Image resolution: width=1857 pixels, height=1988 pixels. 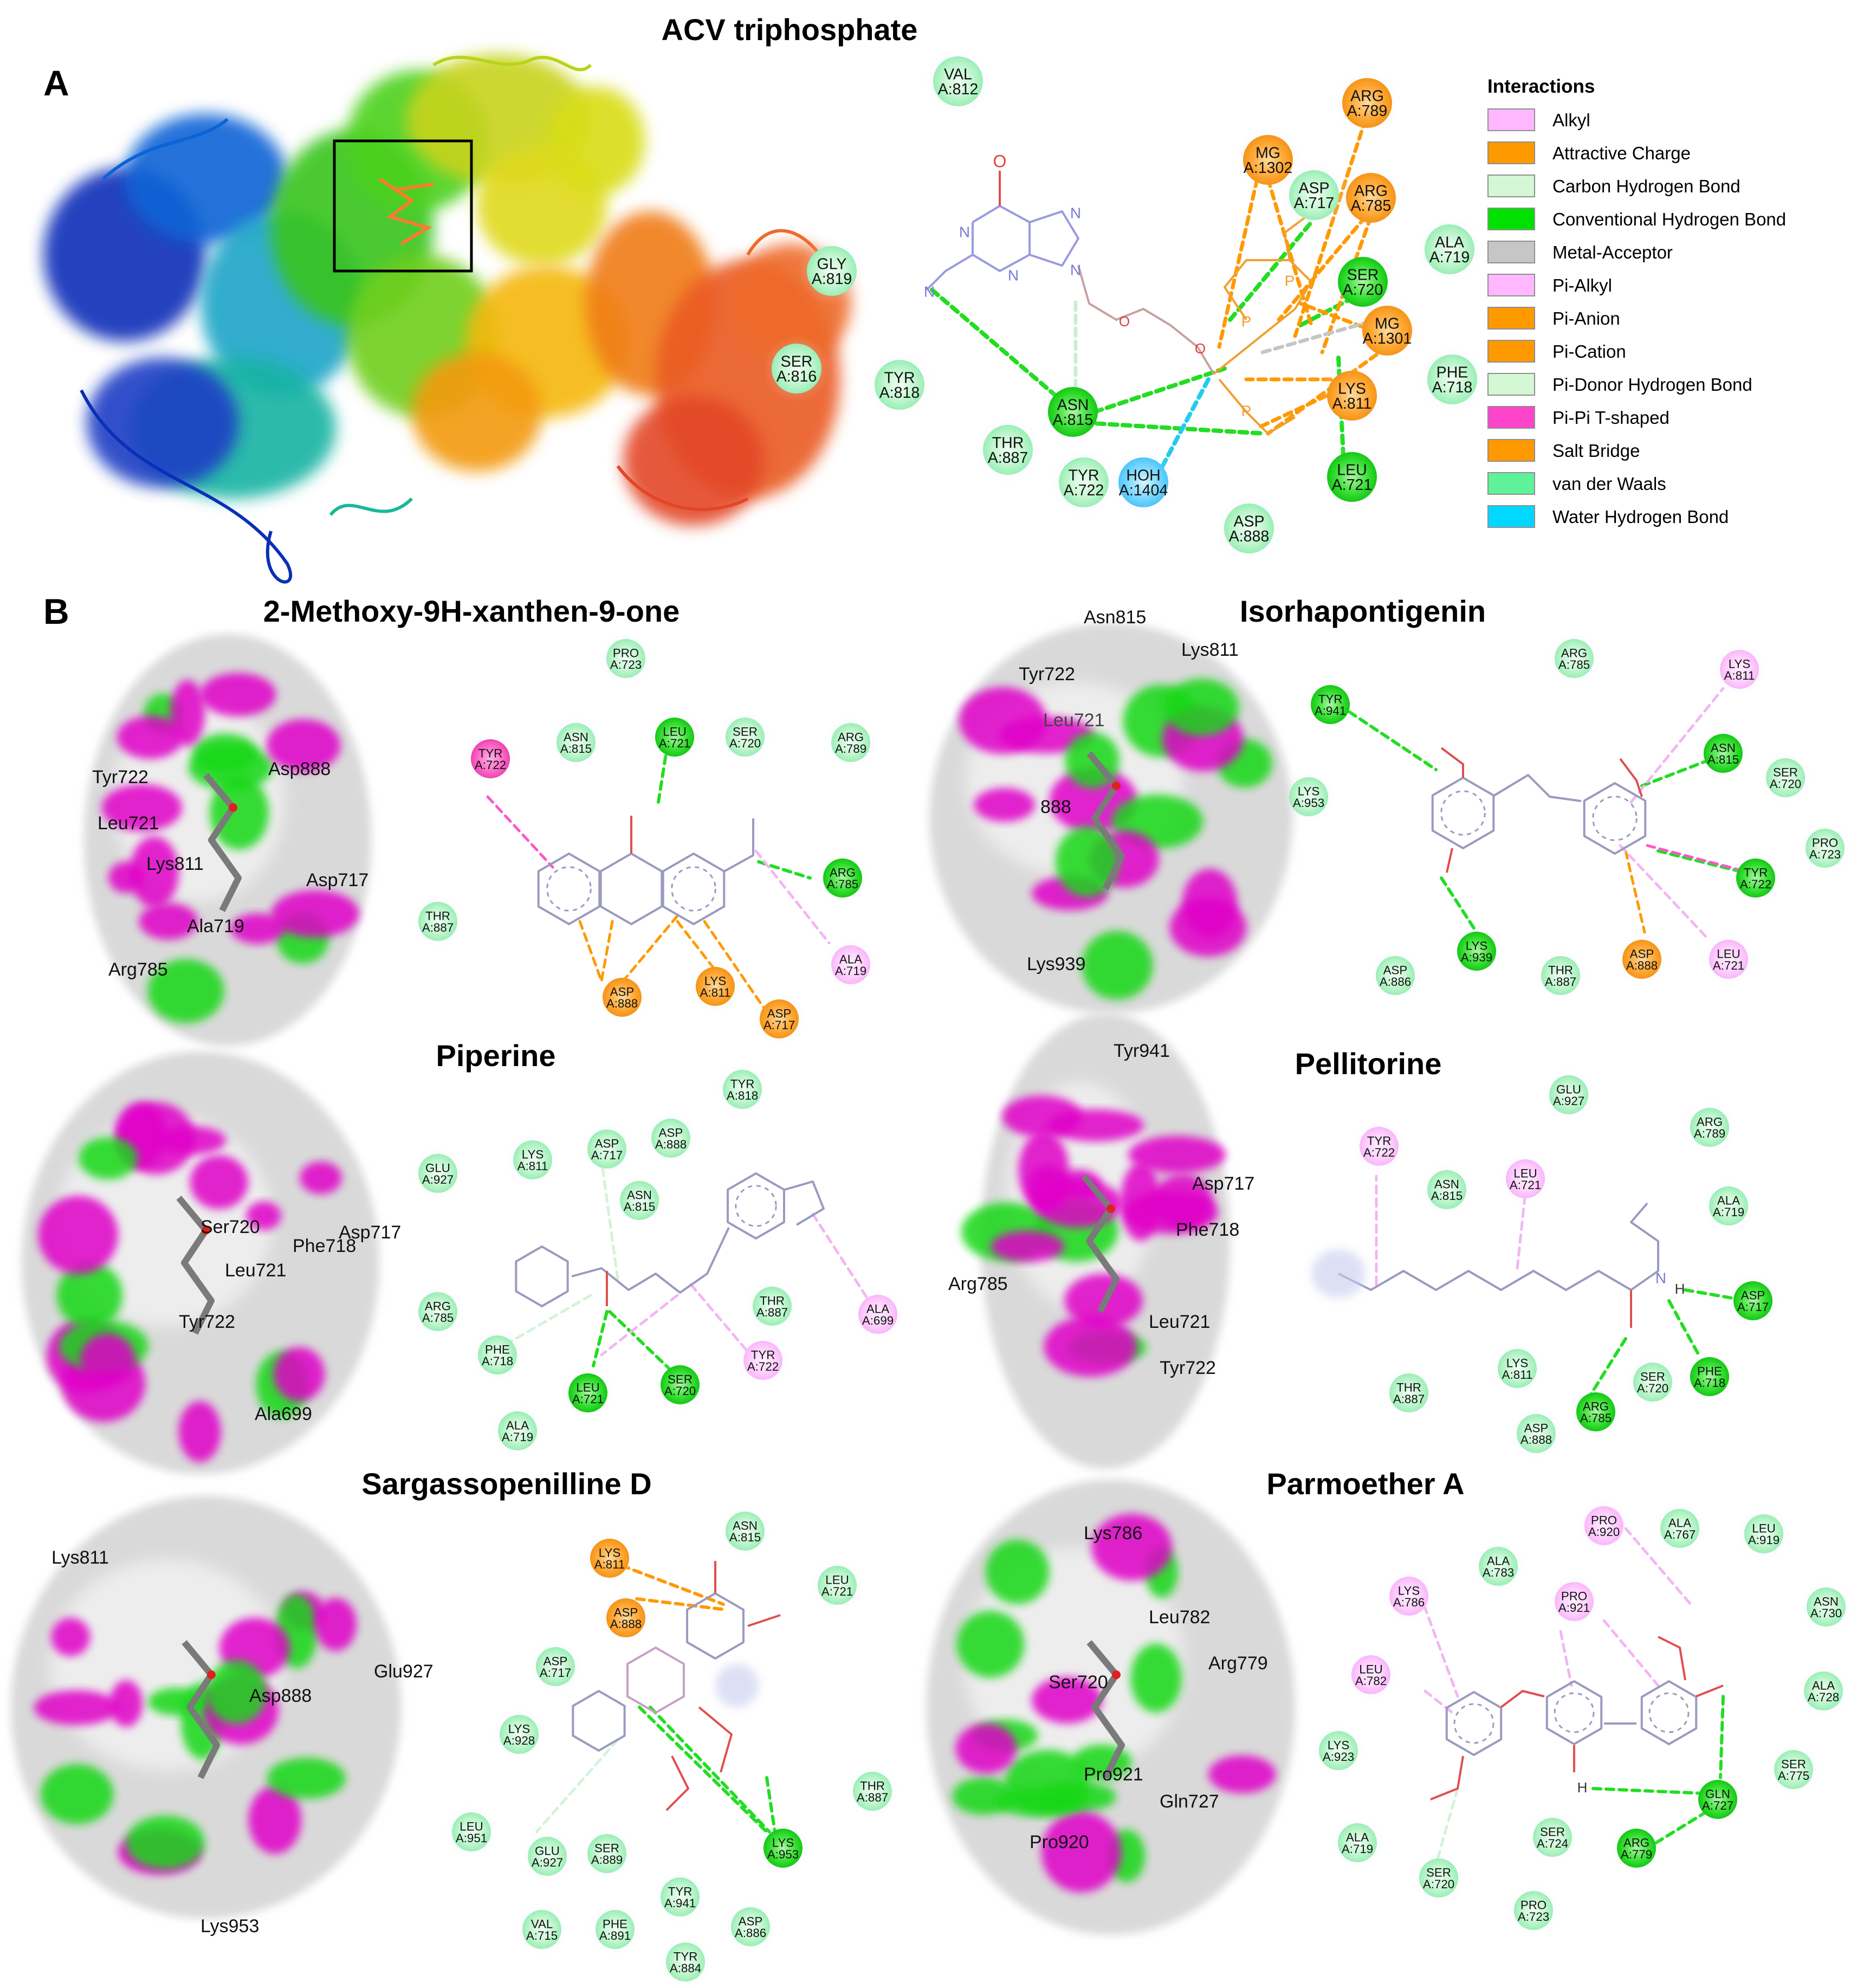 I want to click on residue-number: A:720, so click(x=745, y=744).